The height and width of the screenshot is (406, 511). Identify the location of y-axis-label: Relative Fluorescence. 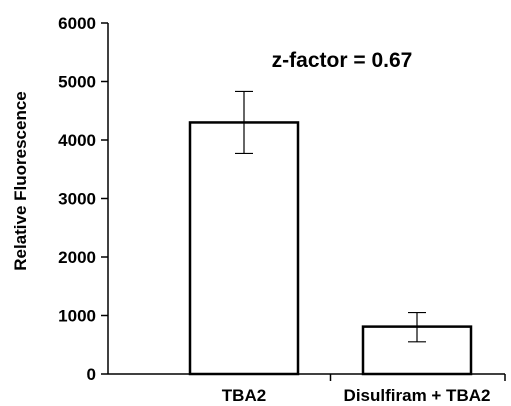
(20, 181).